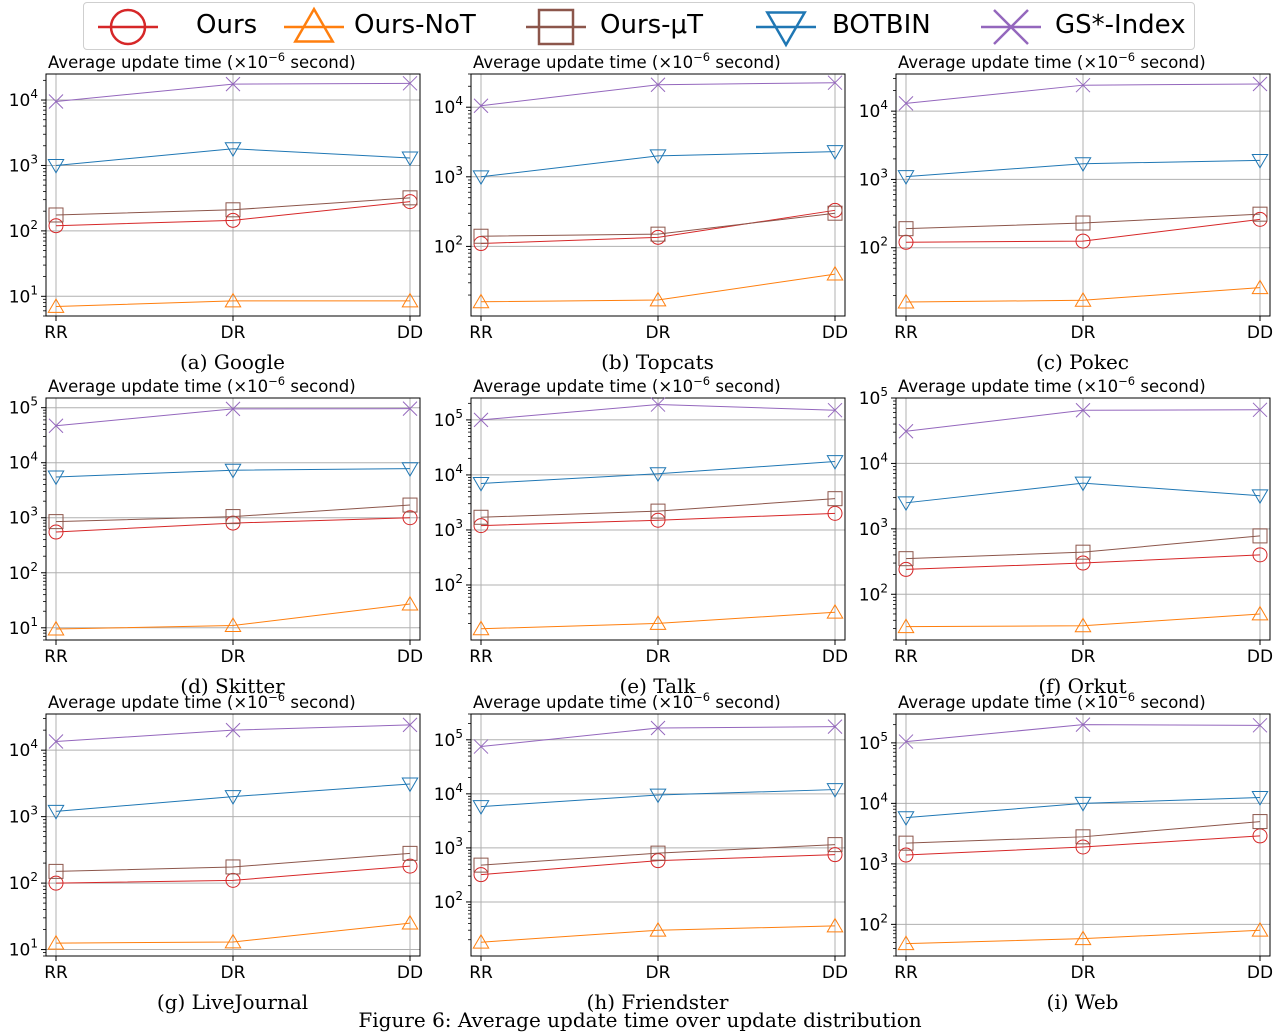  I want to click on legend-entry-ours-not: Ours-NoT, so click(402, 26).